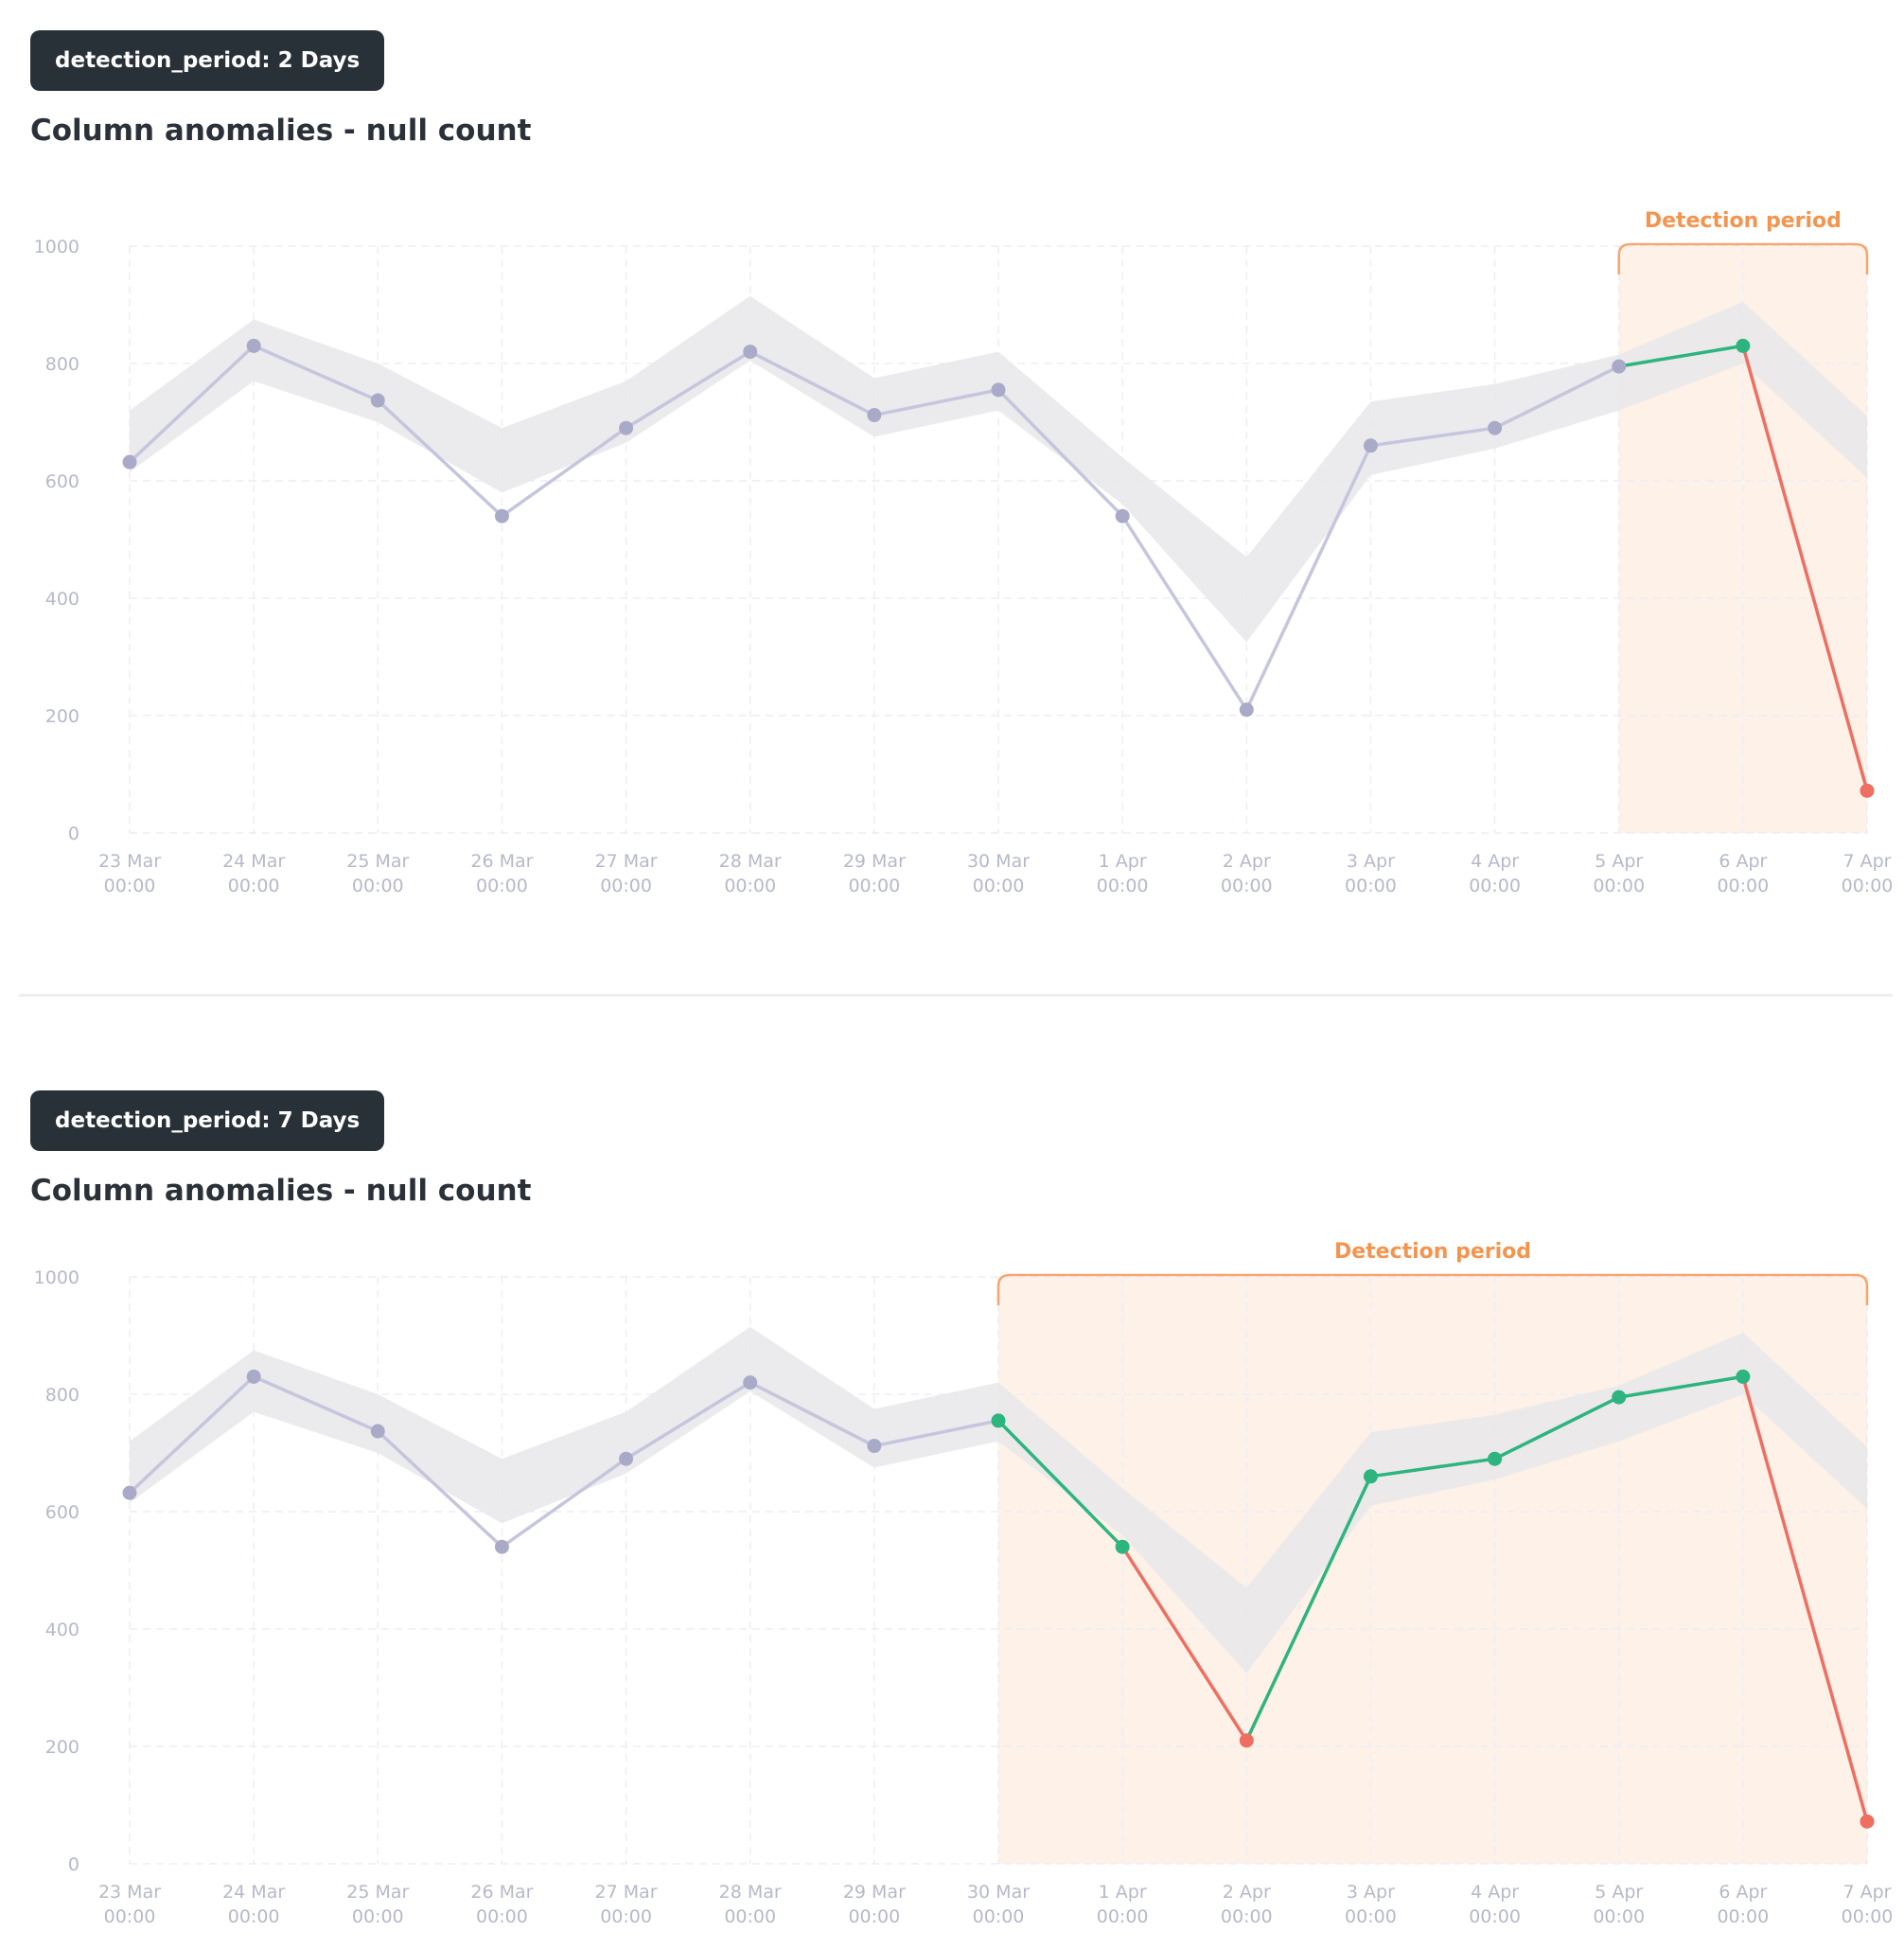 The width and height of the screenshot is (1904, 1948). What do you see at coordinates (1495, 861) in the screenshot?
I see `x-tick-label: 4 Apr` at bounding box center [1495, 861].